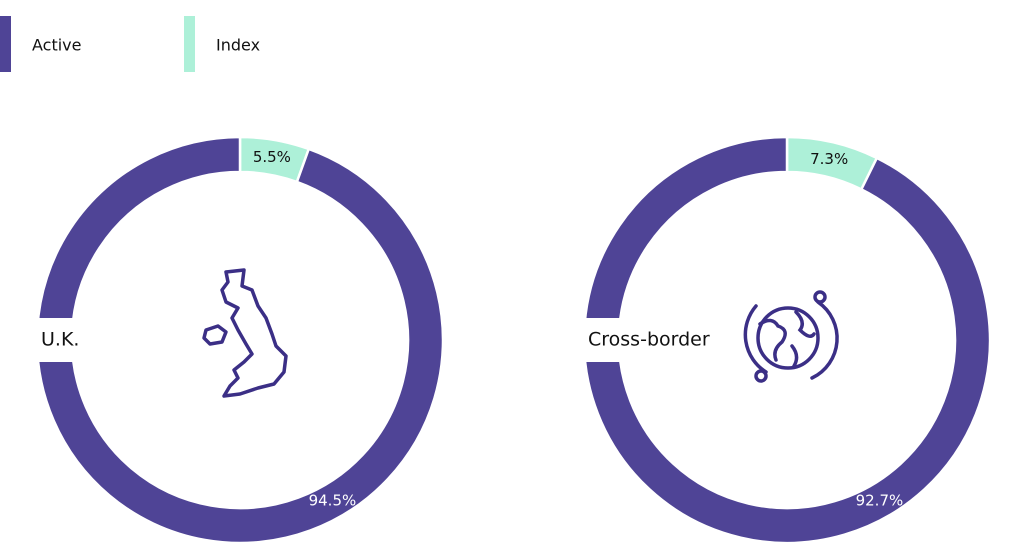  What do you see at coordinates (333, 500) in the screenshot?
I see `value-label: 94.5%` at bounding box center [333, 500].